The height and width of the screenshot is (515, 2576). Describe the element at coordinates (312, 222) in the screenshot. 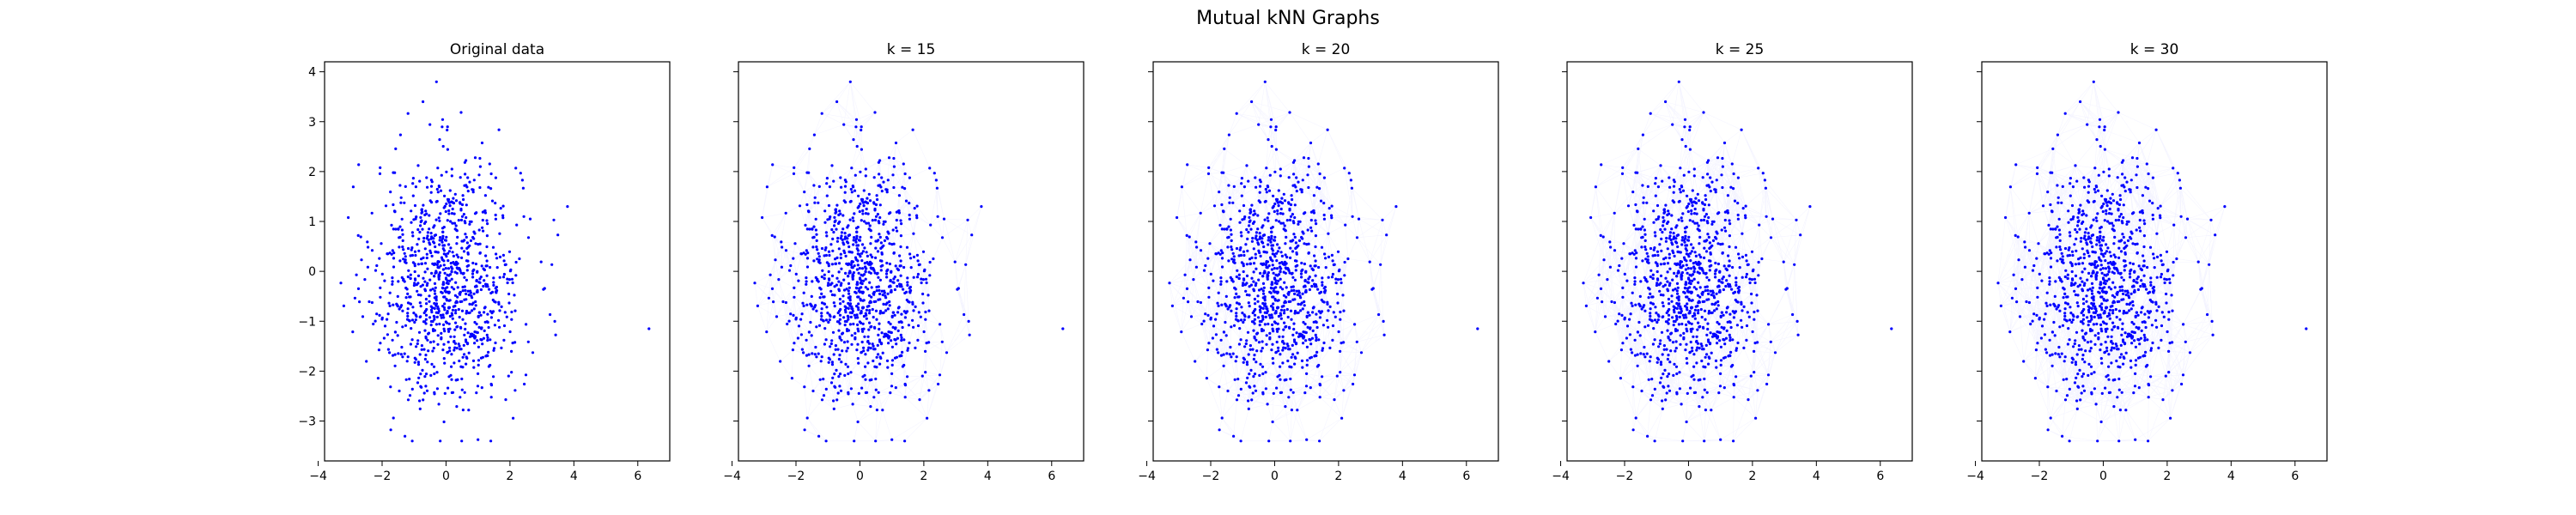

I see `y-tick-label: 1` at that location.